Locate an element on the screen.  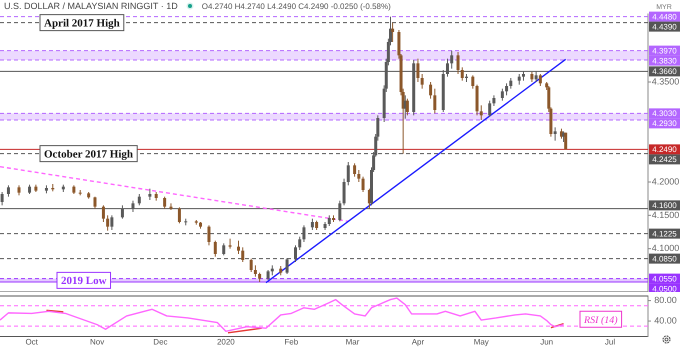
ref-line-label: 4.0550 is located at coordinates (665, 279).